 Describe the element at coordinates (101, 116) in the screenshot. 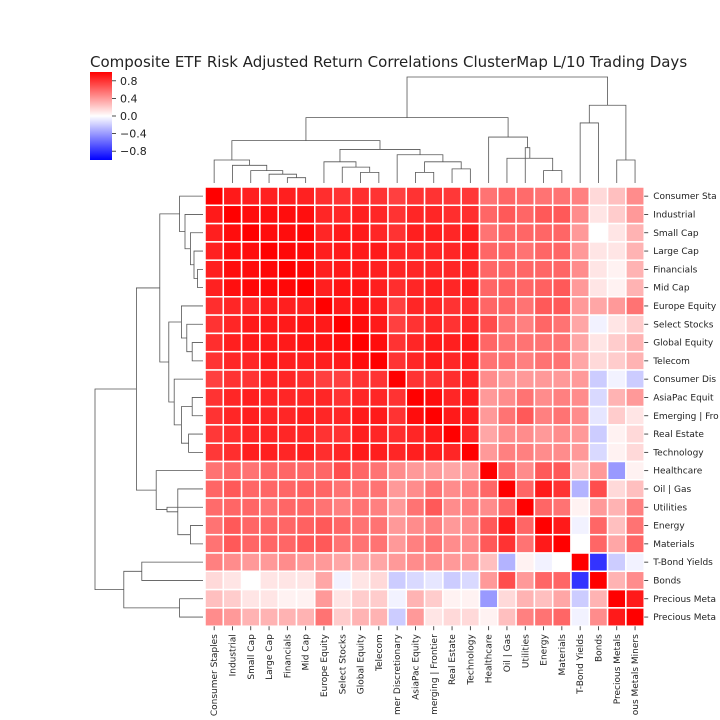

I see `colorbar-gradient` at that location.